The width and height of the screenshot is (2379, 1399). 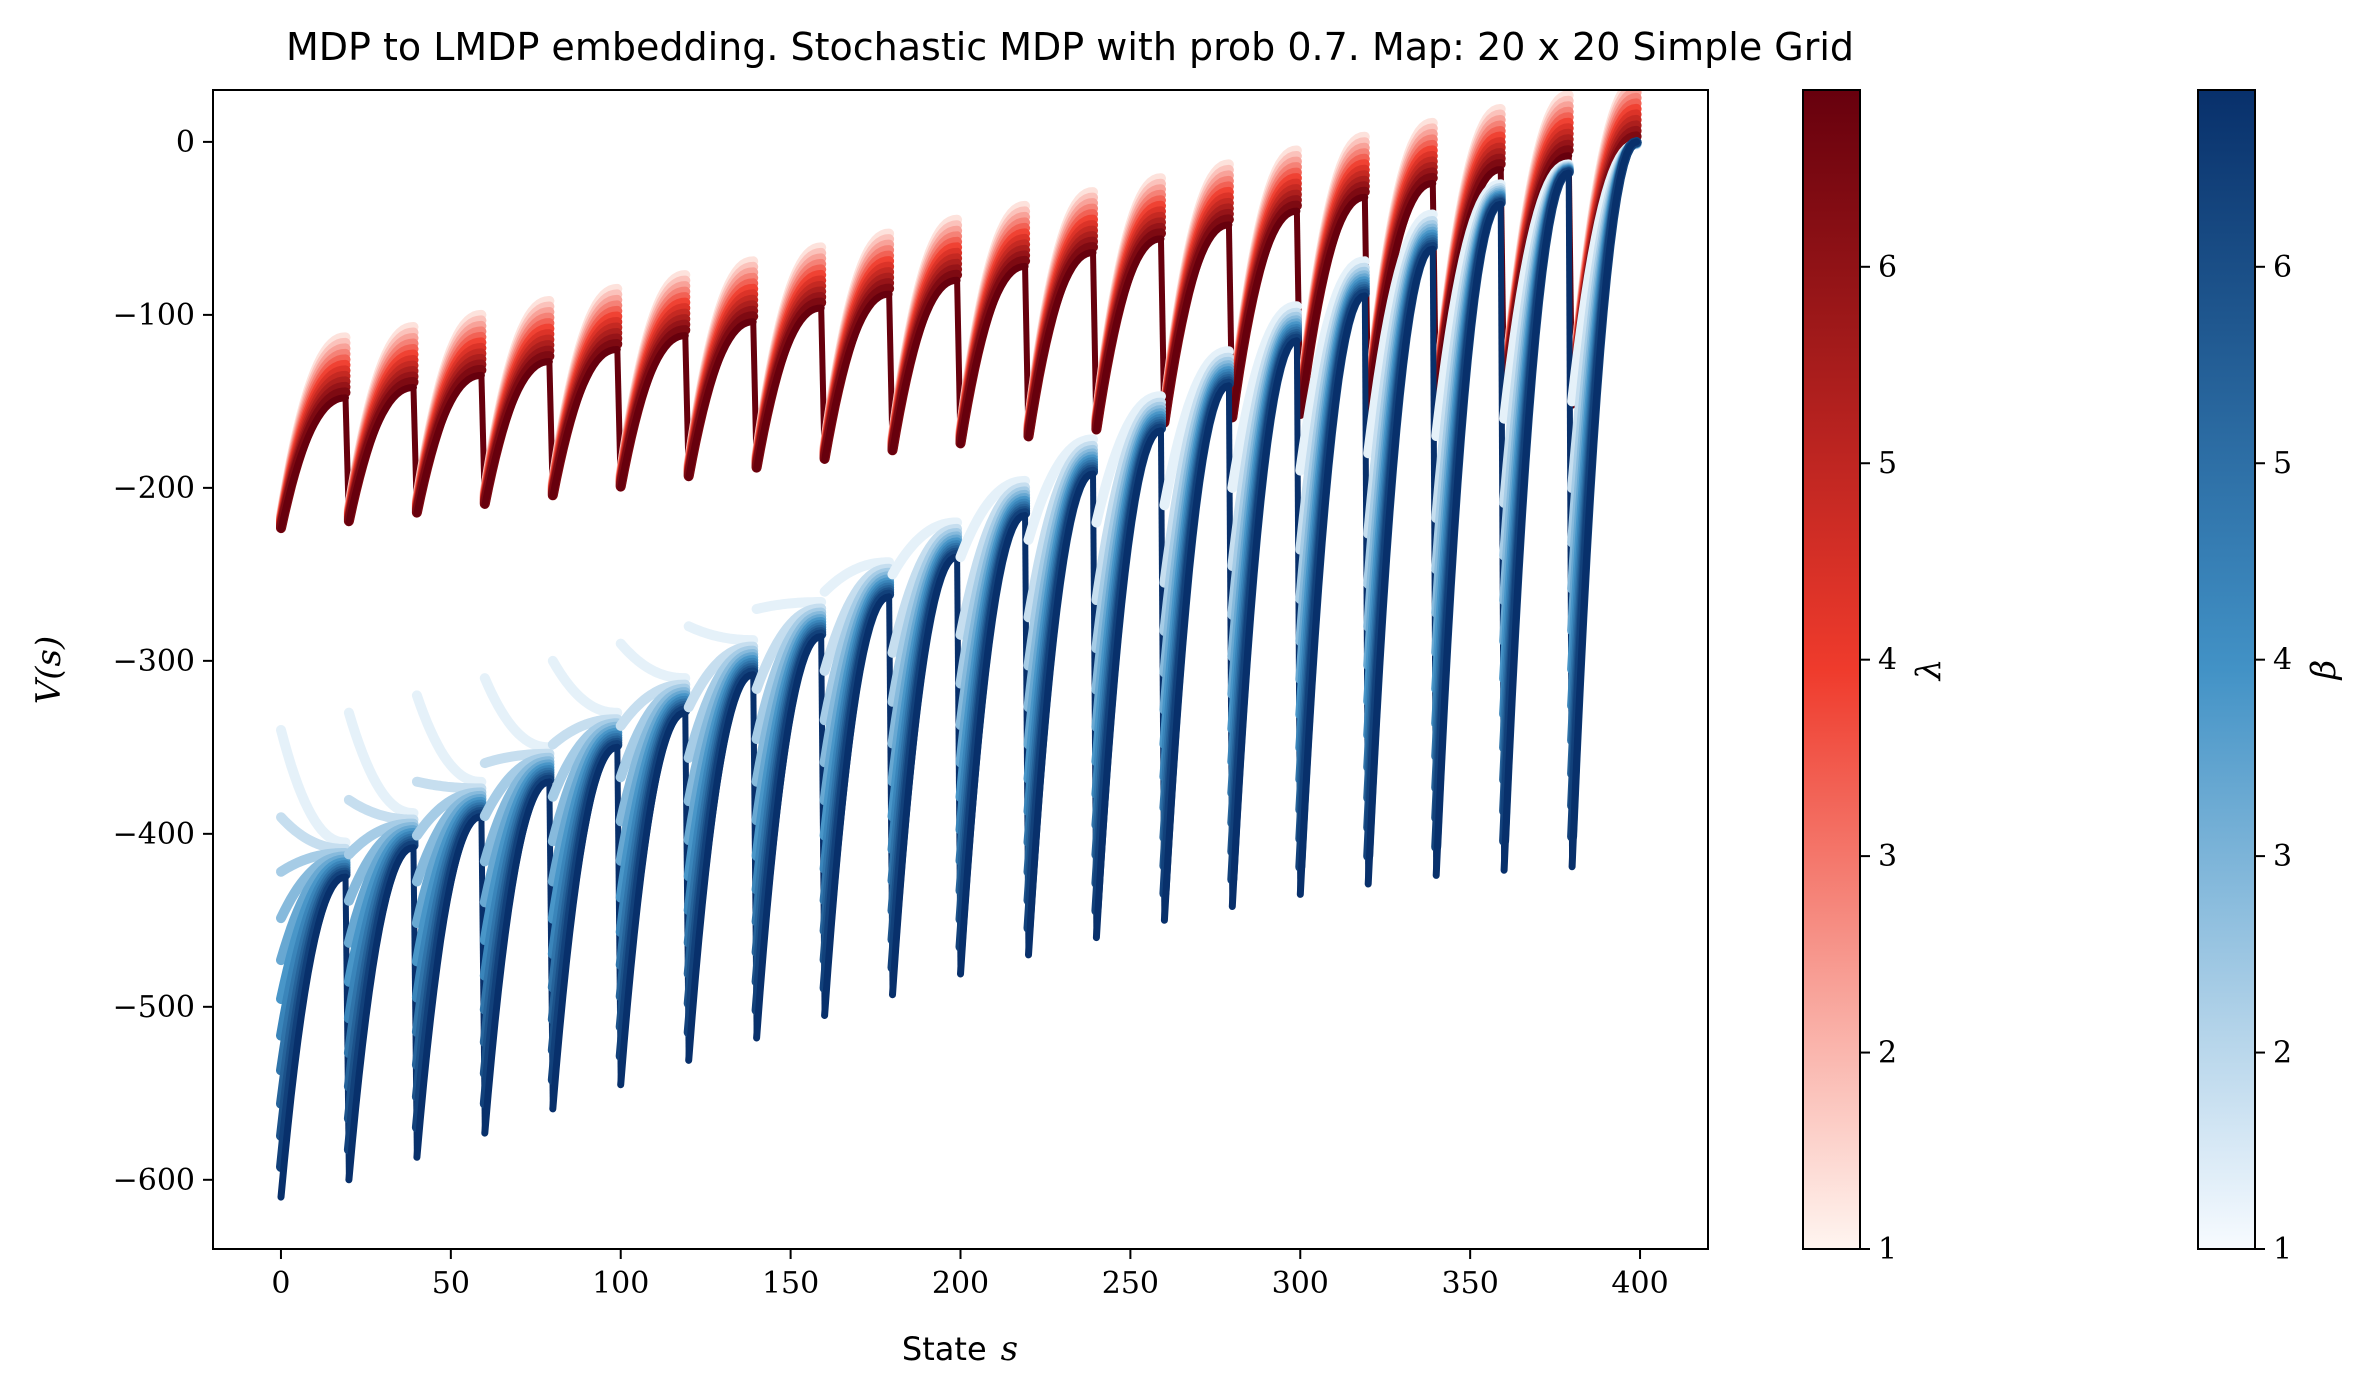 What do you see at coordinates (2270, 678) in the screenshot?
I see `colorbar-beta: 1 2 3 4 5 6 β` at bounding box center [2270, 678].